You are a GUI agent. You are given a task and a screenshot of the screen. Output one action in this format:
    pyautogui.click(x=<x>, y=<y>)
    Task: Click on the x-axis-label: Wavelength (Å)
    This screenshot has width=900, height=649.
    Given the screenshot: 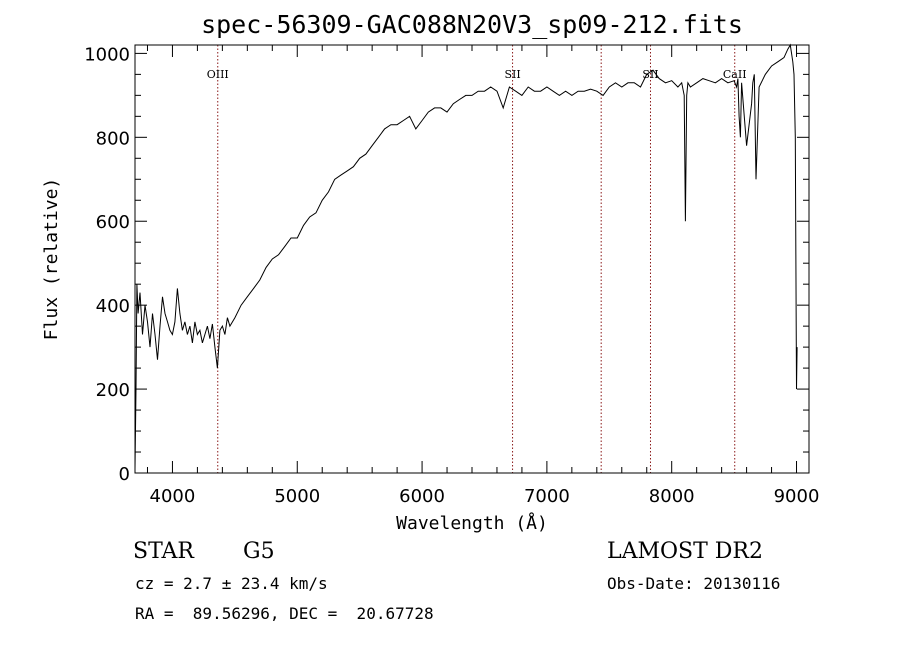 What is the action you would take?
    pyautogui.click(x=472, y=523)
    